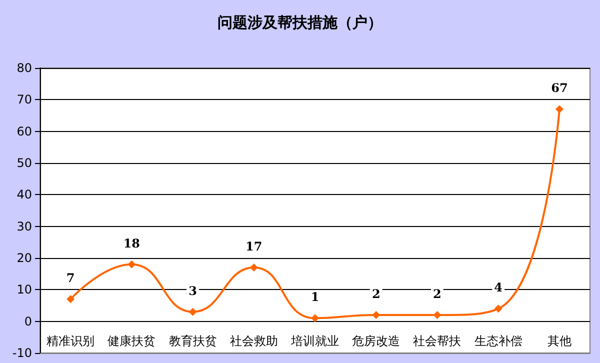 The width and height of the screenshot is (600, 363). I want to click on x-tick-label: 其他, so click(559, 341).